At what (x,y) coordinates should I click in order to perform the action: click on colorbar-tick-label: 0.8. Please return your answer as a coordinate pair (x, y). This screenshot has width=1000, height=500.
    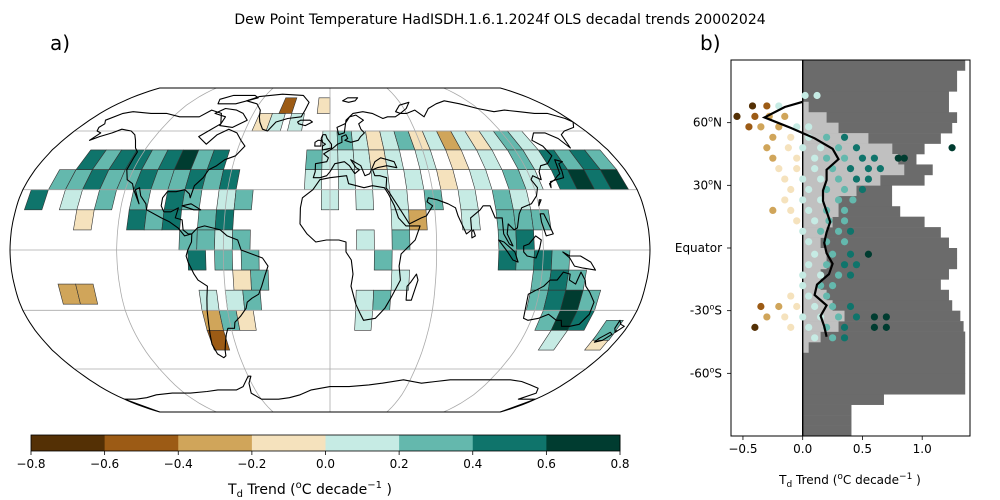
    Looking at the image, I should click on (619, 464).